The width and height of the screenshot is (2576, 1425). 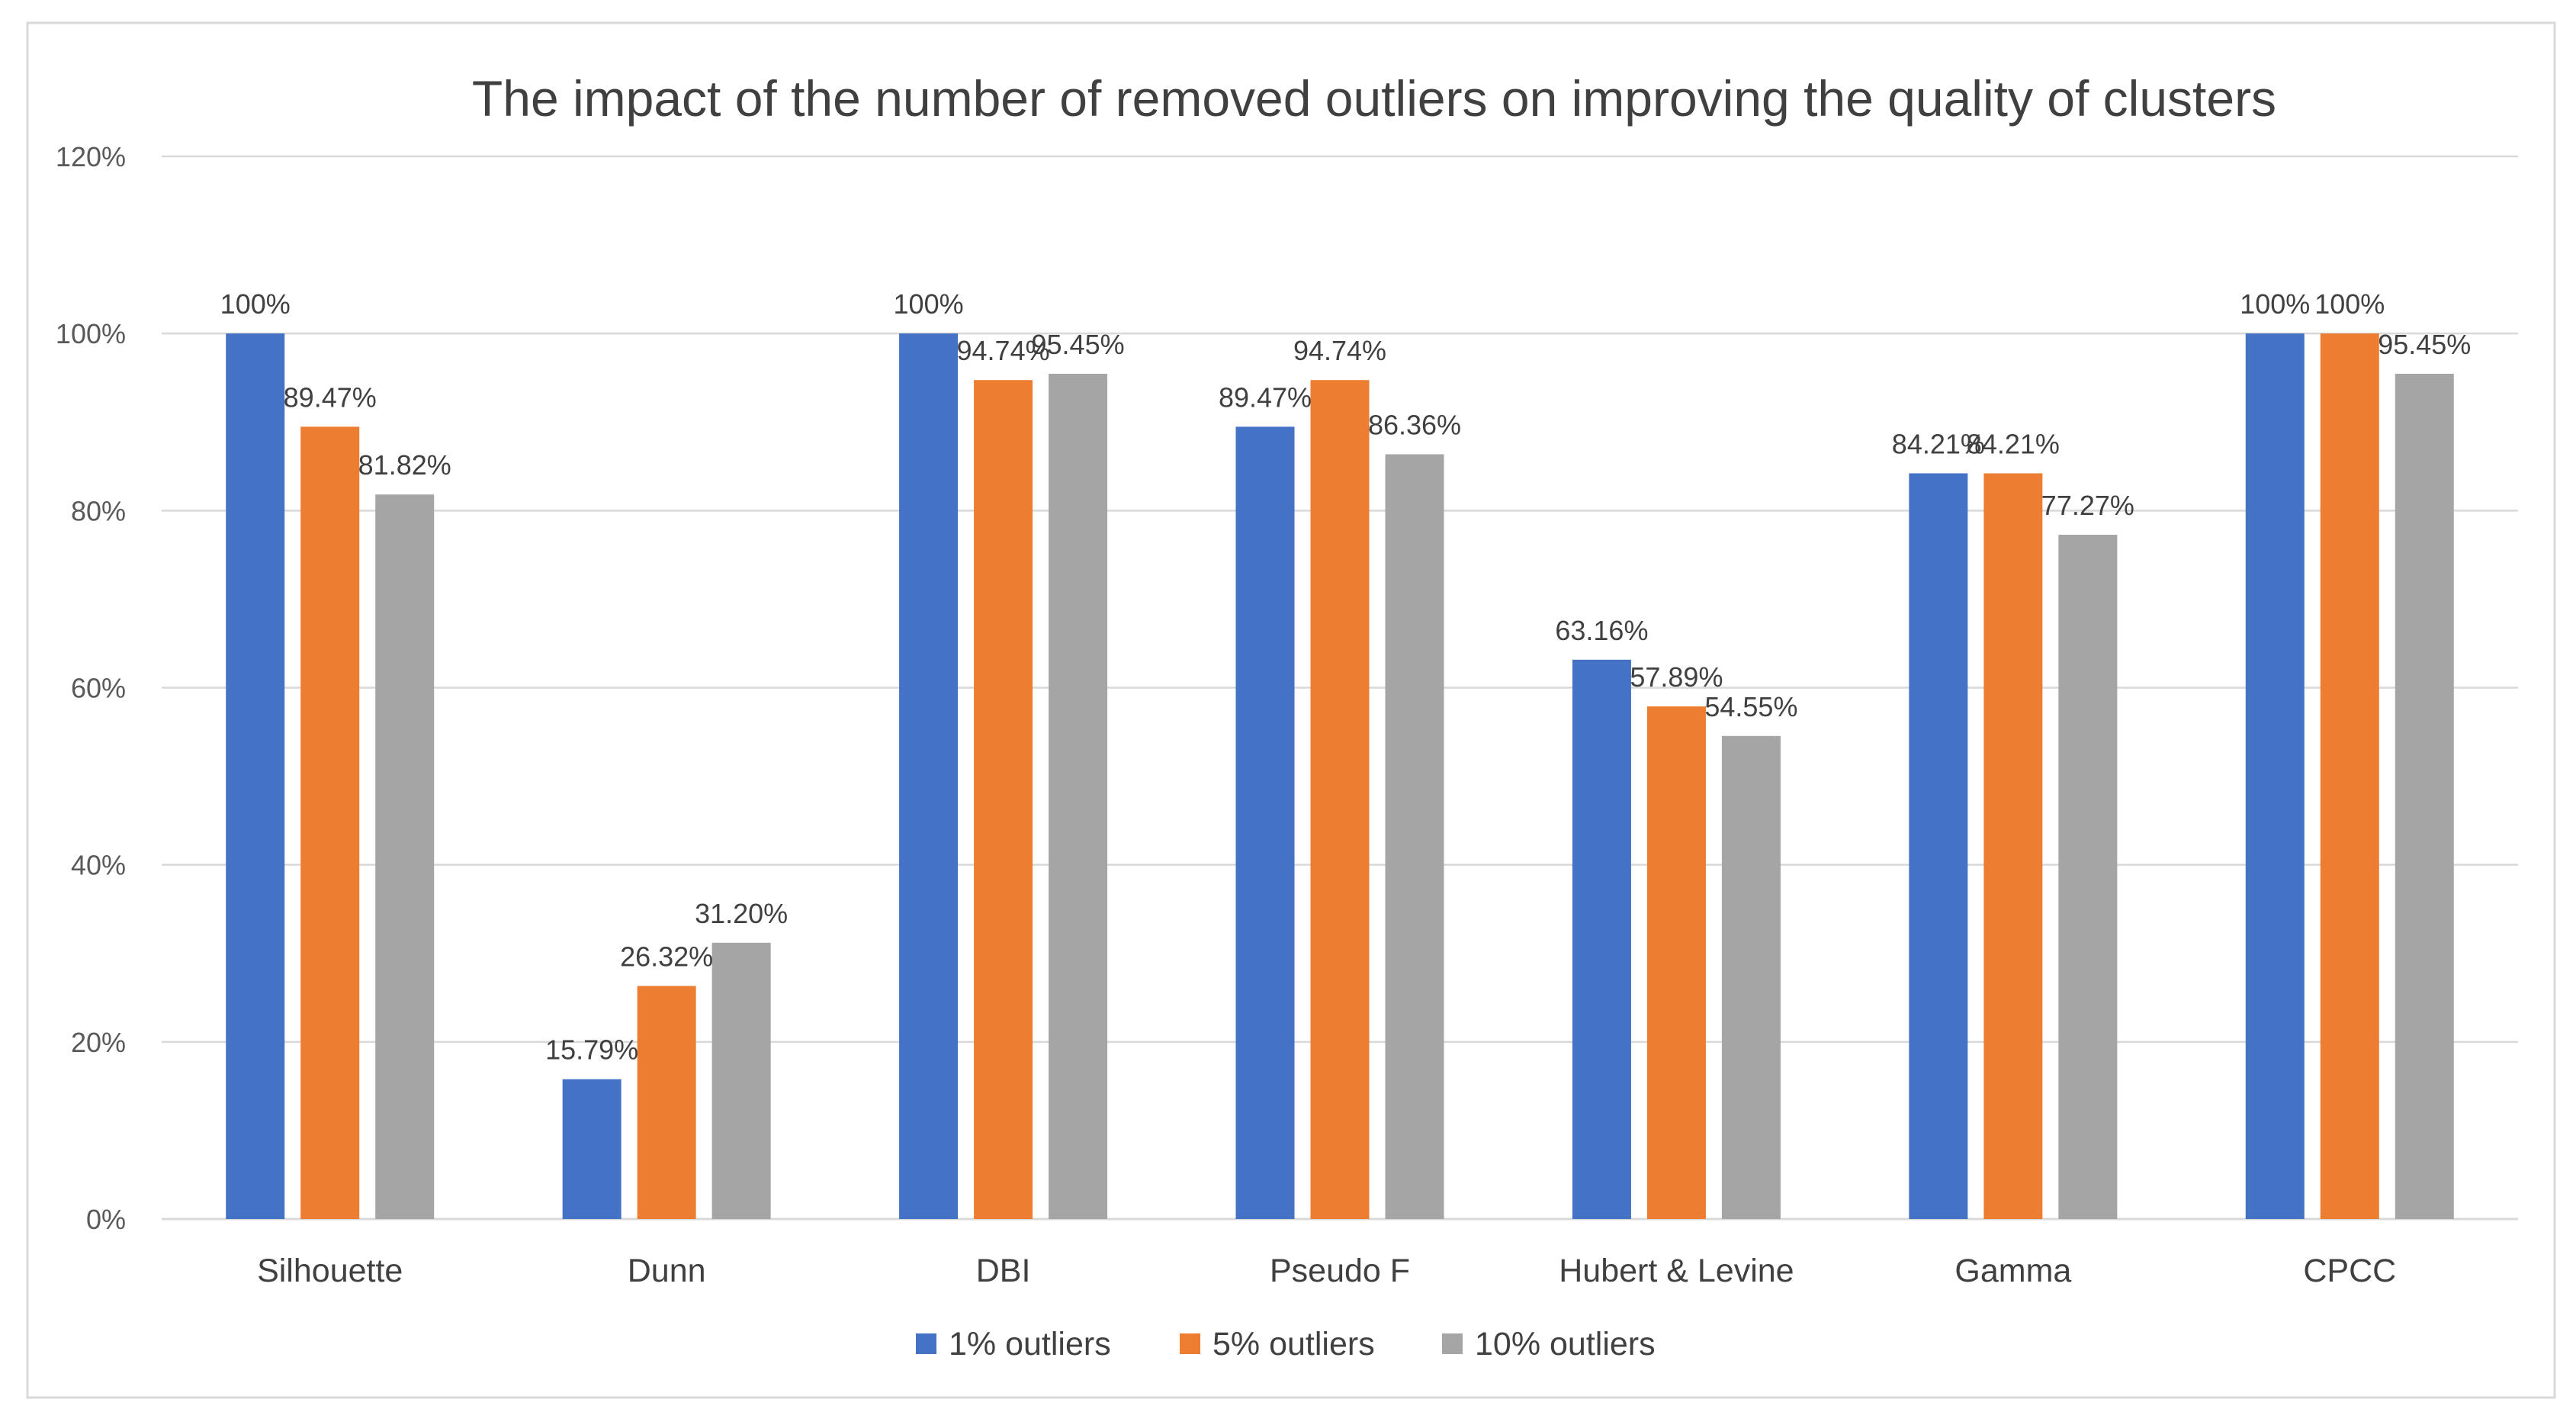 What do you see at coordinates (1414, 425) in the screenshot?
I see `data-label: 86.36%` at bounding box center [1414, 425].